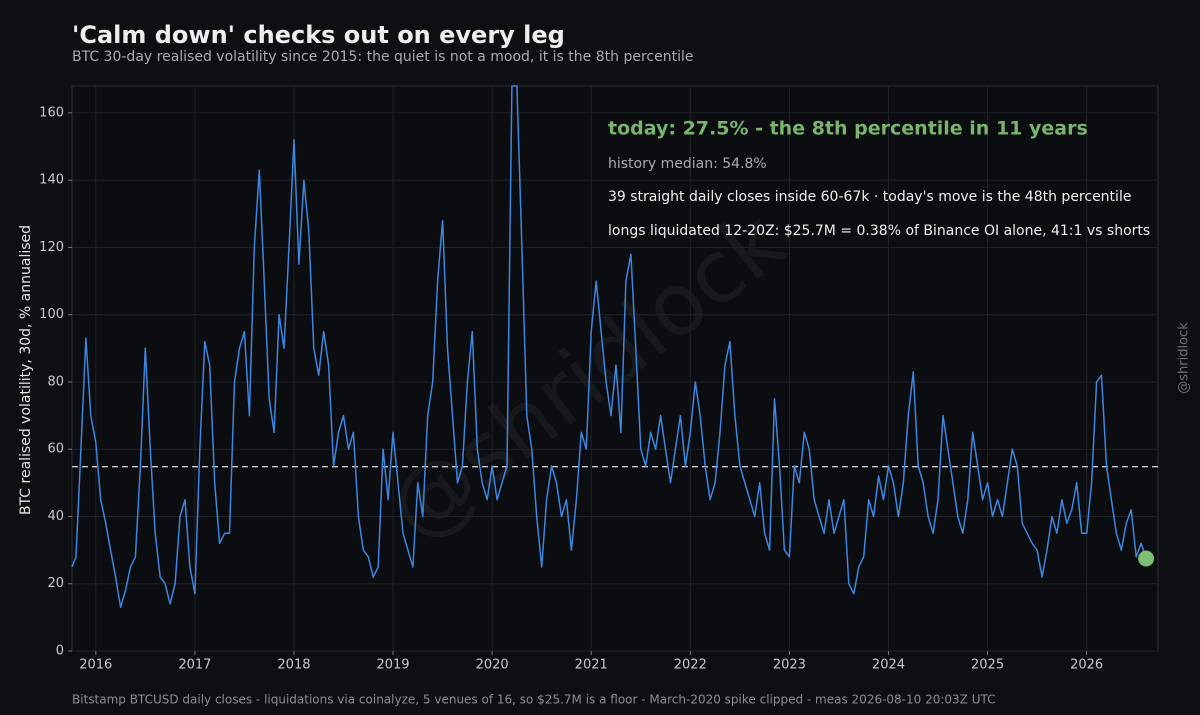  I want to click on side-label: @shridlock, so click(1184, 358).